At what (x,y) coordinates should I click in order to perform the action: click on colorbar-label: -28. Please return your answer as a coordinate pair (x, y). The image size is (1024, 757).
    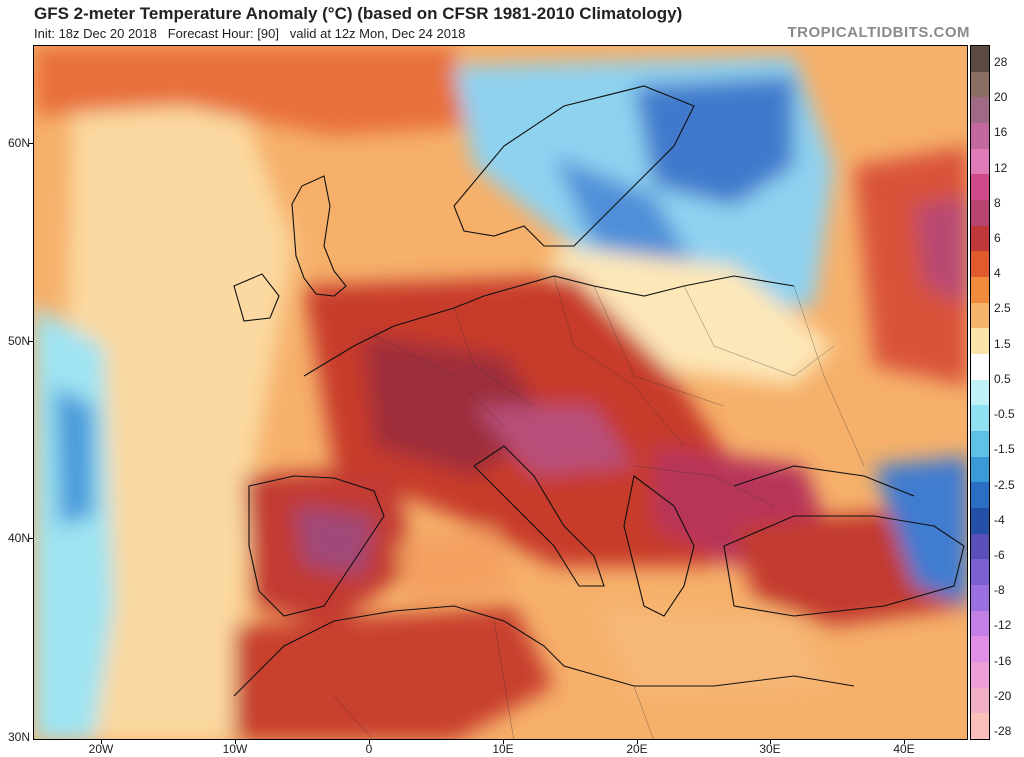
    Looking at the image, I should click on (1003, 731).